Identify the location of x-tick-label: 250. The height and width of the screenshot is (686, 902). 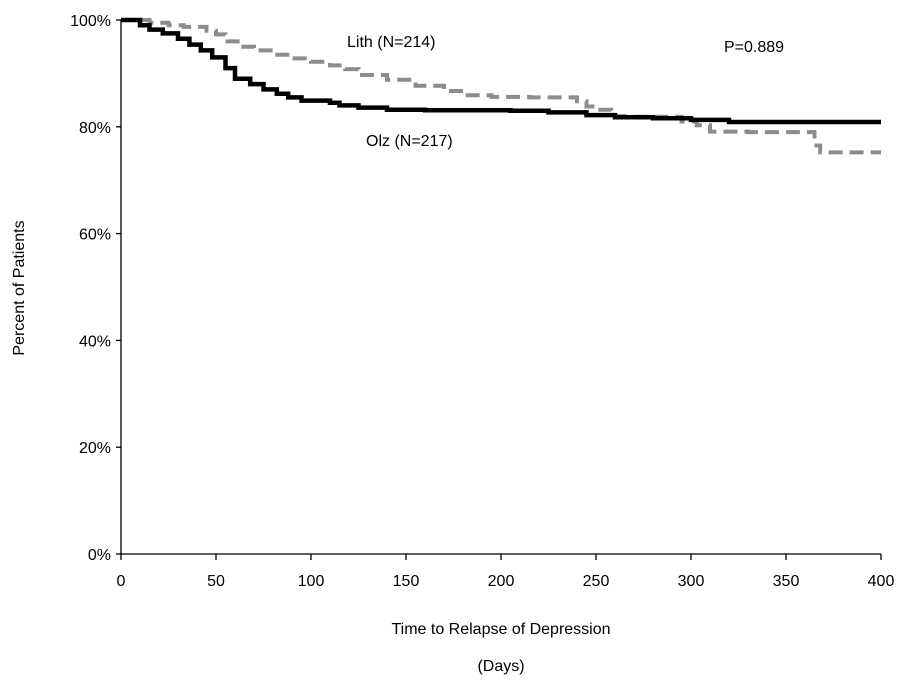
(596, 581).